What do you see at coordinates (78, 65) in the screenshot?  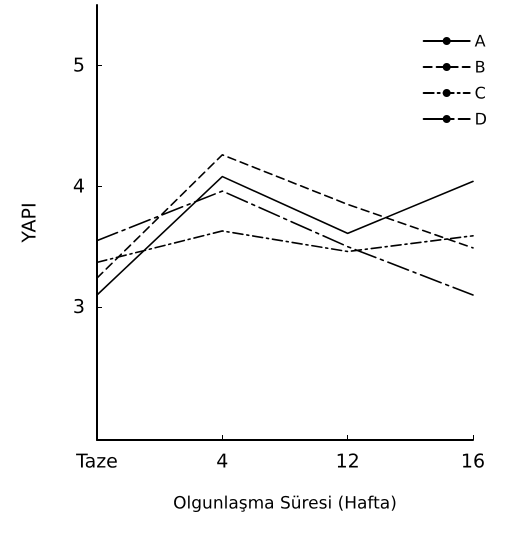 I see `y-tick-label: 5` at bounding box center [78, 65].